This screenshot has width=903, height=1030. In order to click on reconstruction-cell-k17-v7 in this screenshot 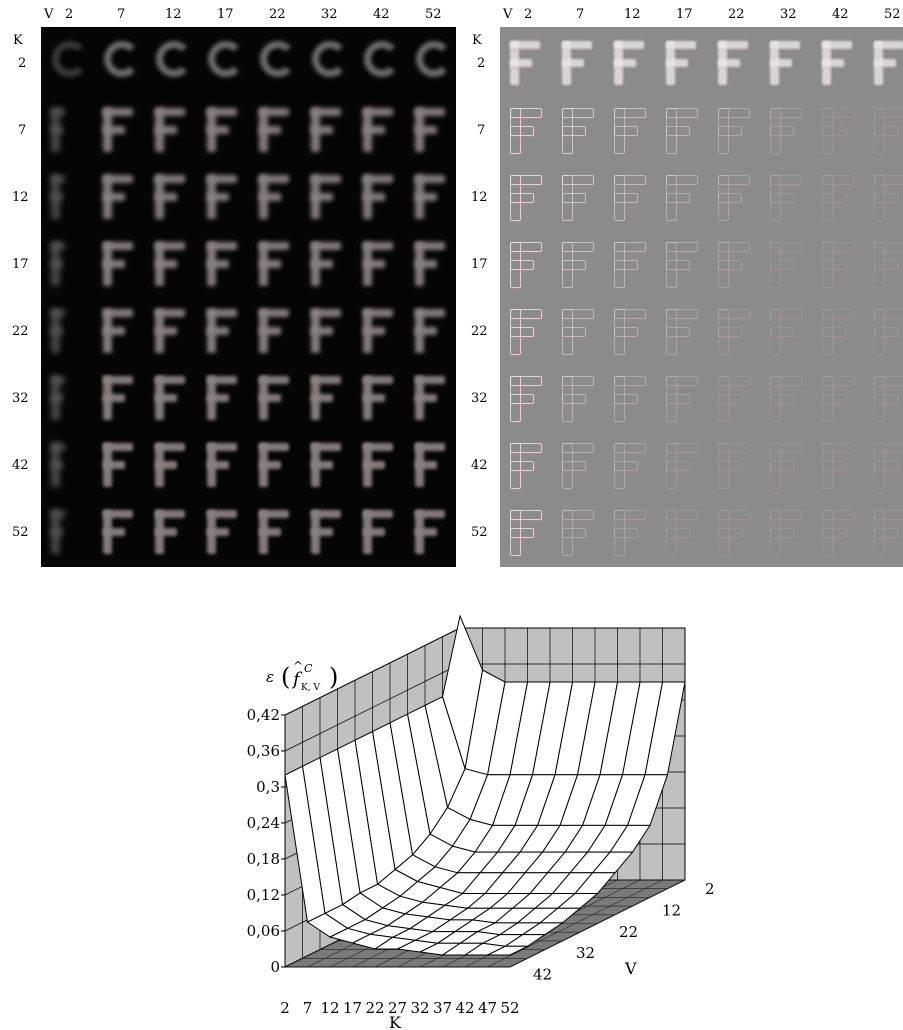, I will do `click(119, 263)`.